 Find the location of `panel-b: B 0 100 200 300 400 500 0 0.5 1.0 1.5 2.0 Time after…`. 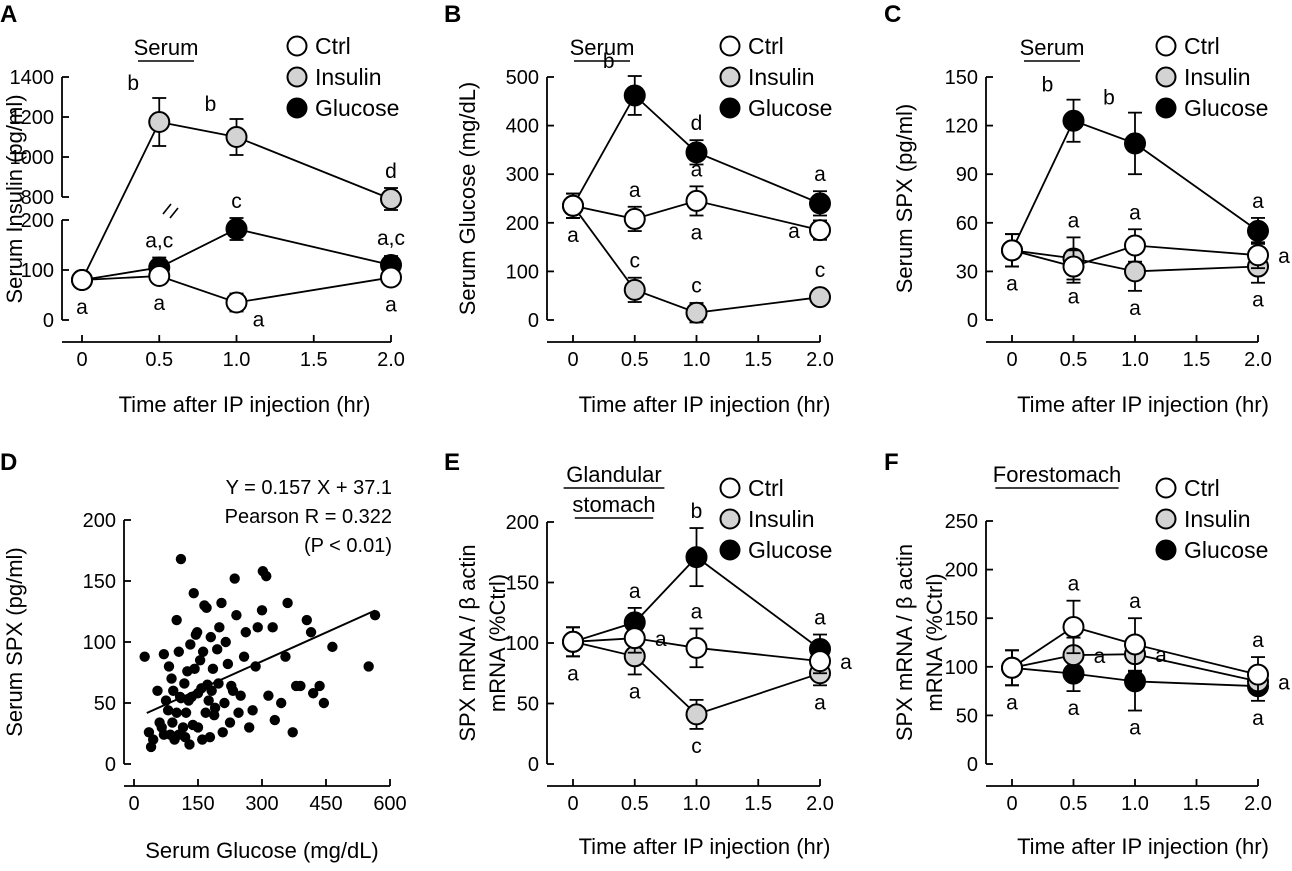

panel-b: B 0 100 200 300 400 500 0 0.5 1.0 1.5 2.0 Time after… is located at coordinates (639, 209).